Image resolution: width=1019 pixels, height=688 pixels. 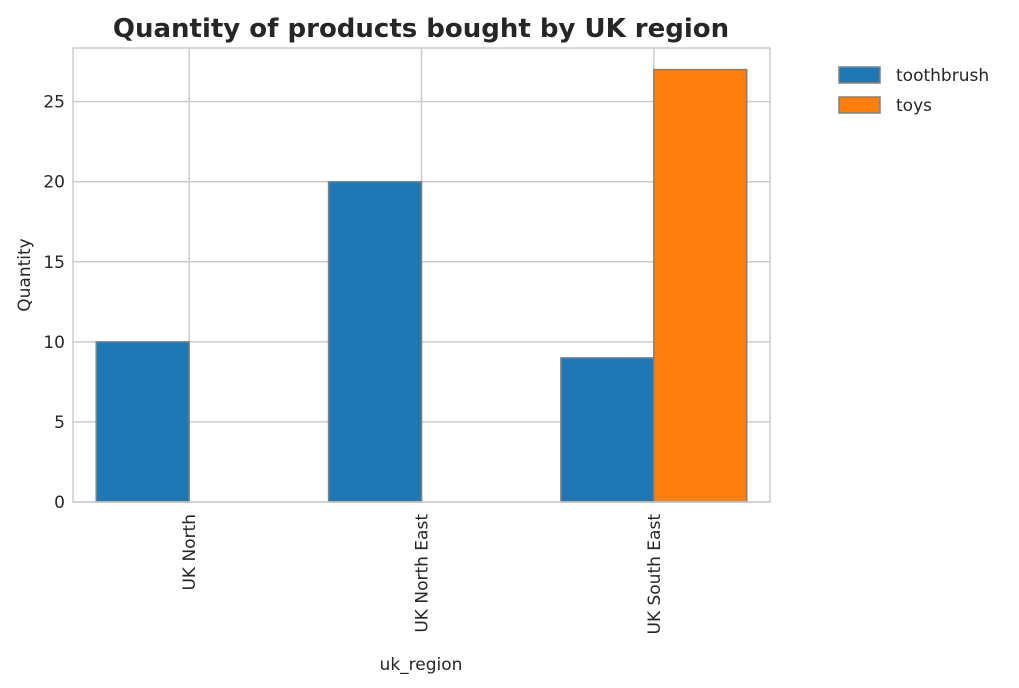 I want to click on legend-label: toys, so click(x=914, y=106).